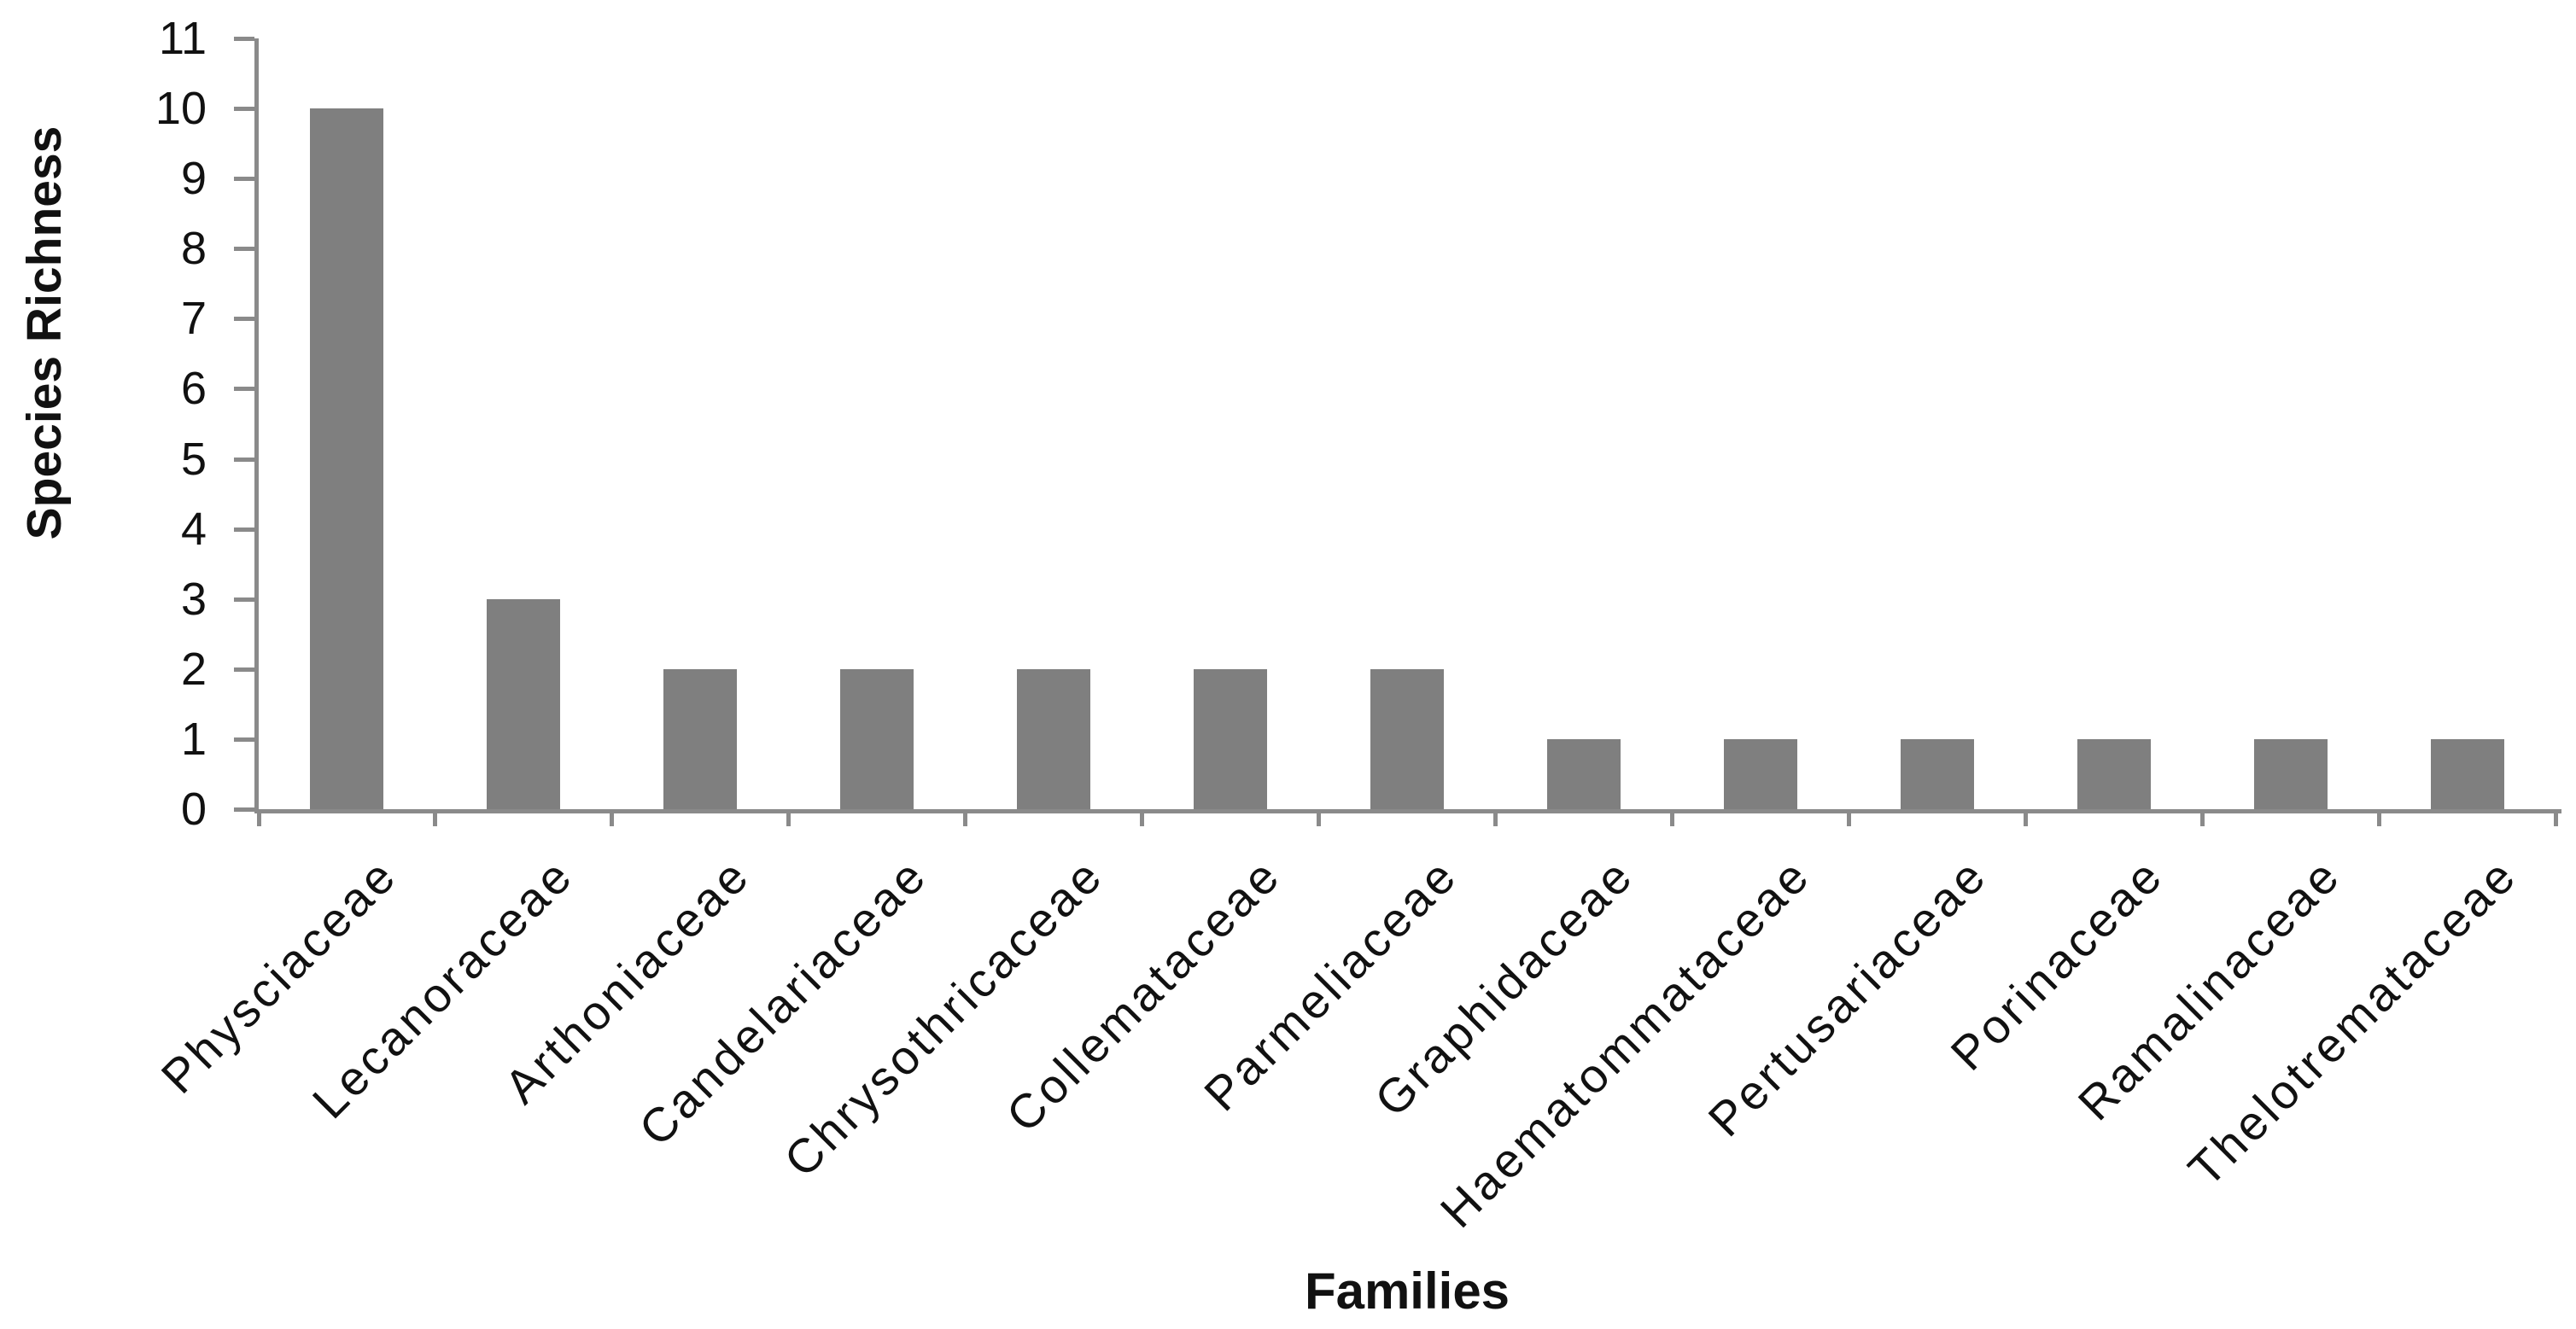  What do you see at coordinates (181, 109) in the screenshot?
I see `y-tick-label: 10` at bounding box center [181, 109].